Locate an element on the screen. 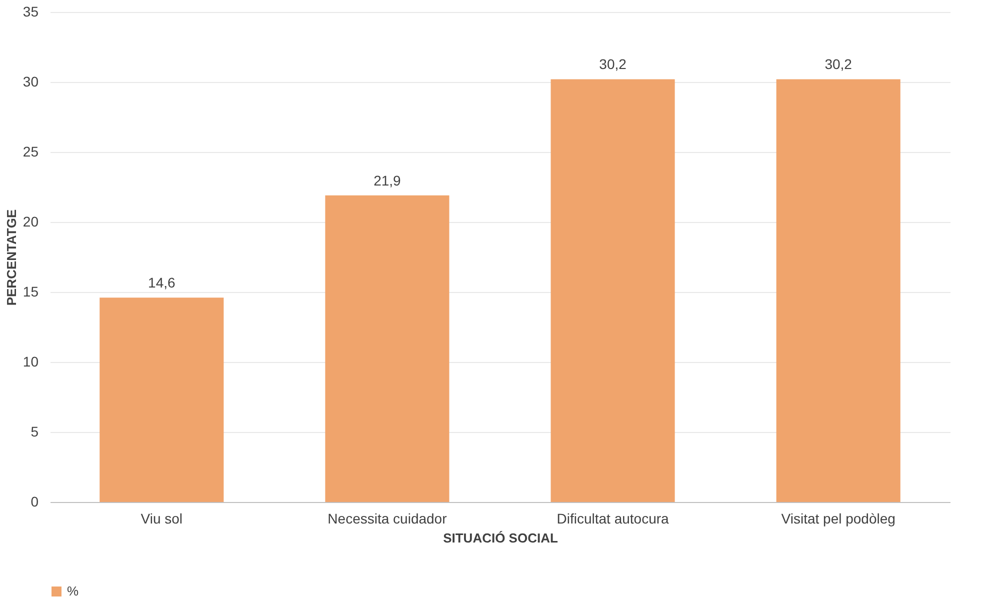 The height and width of the screenshot is (615, 989). y-tick-label: 5 is located at coordinates (34, 432).